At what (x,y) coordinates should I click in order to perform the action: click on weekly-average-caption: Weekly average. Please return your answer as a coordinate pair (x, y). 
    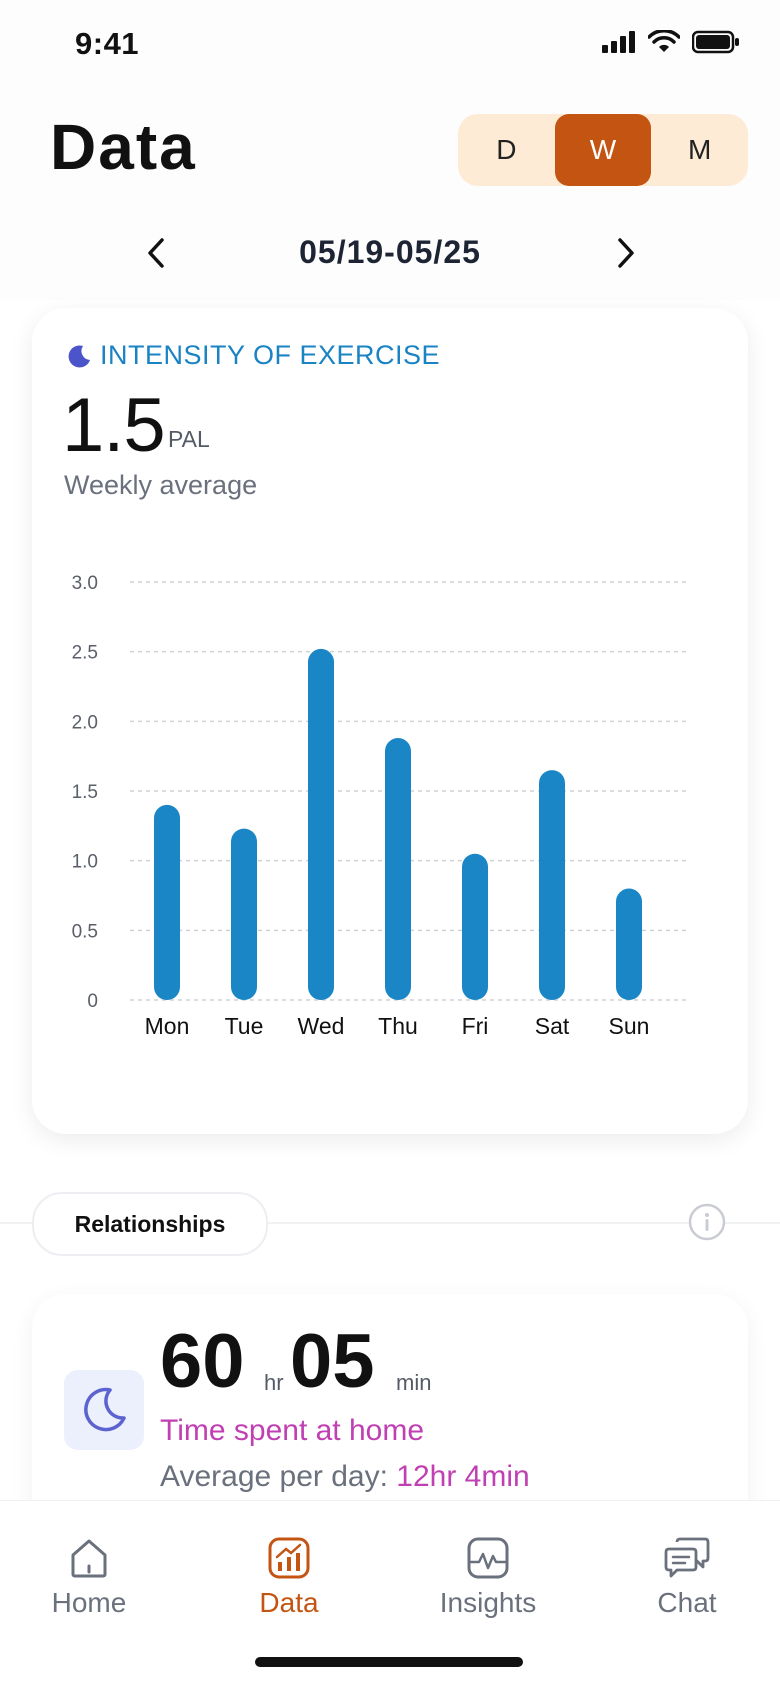
    Looking at the image, I should click on (161, 485).